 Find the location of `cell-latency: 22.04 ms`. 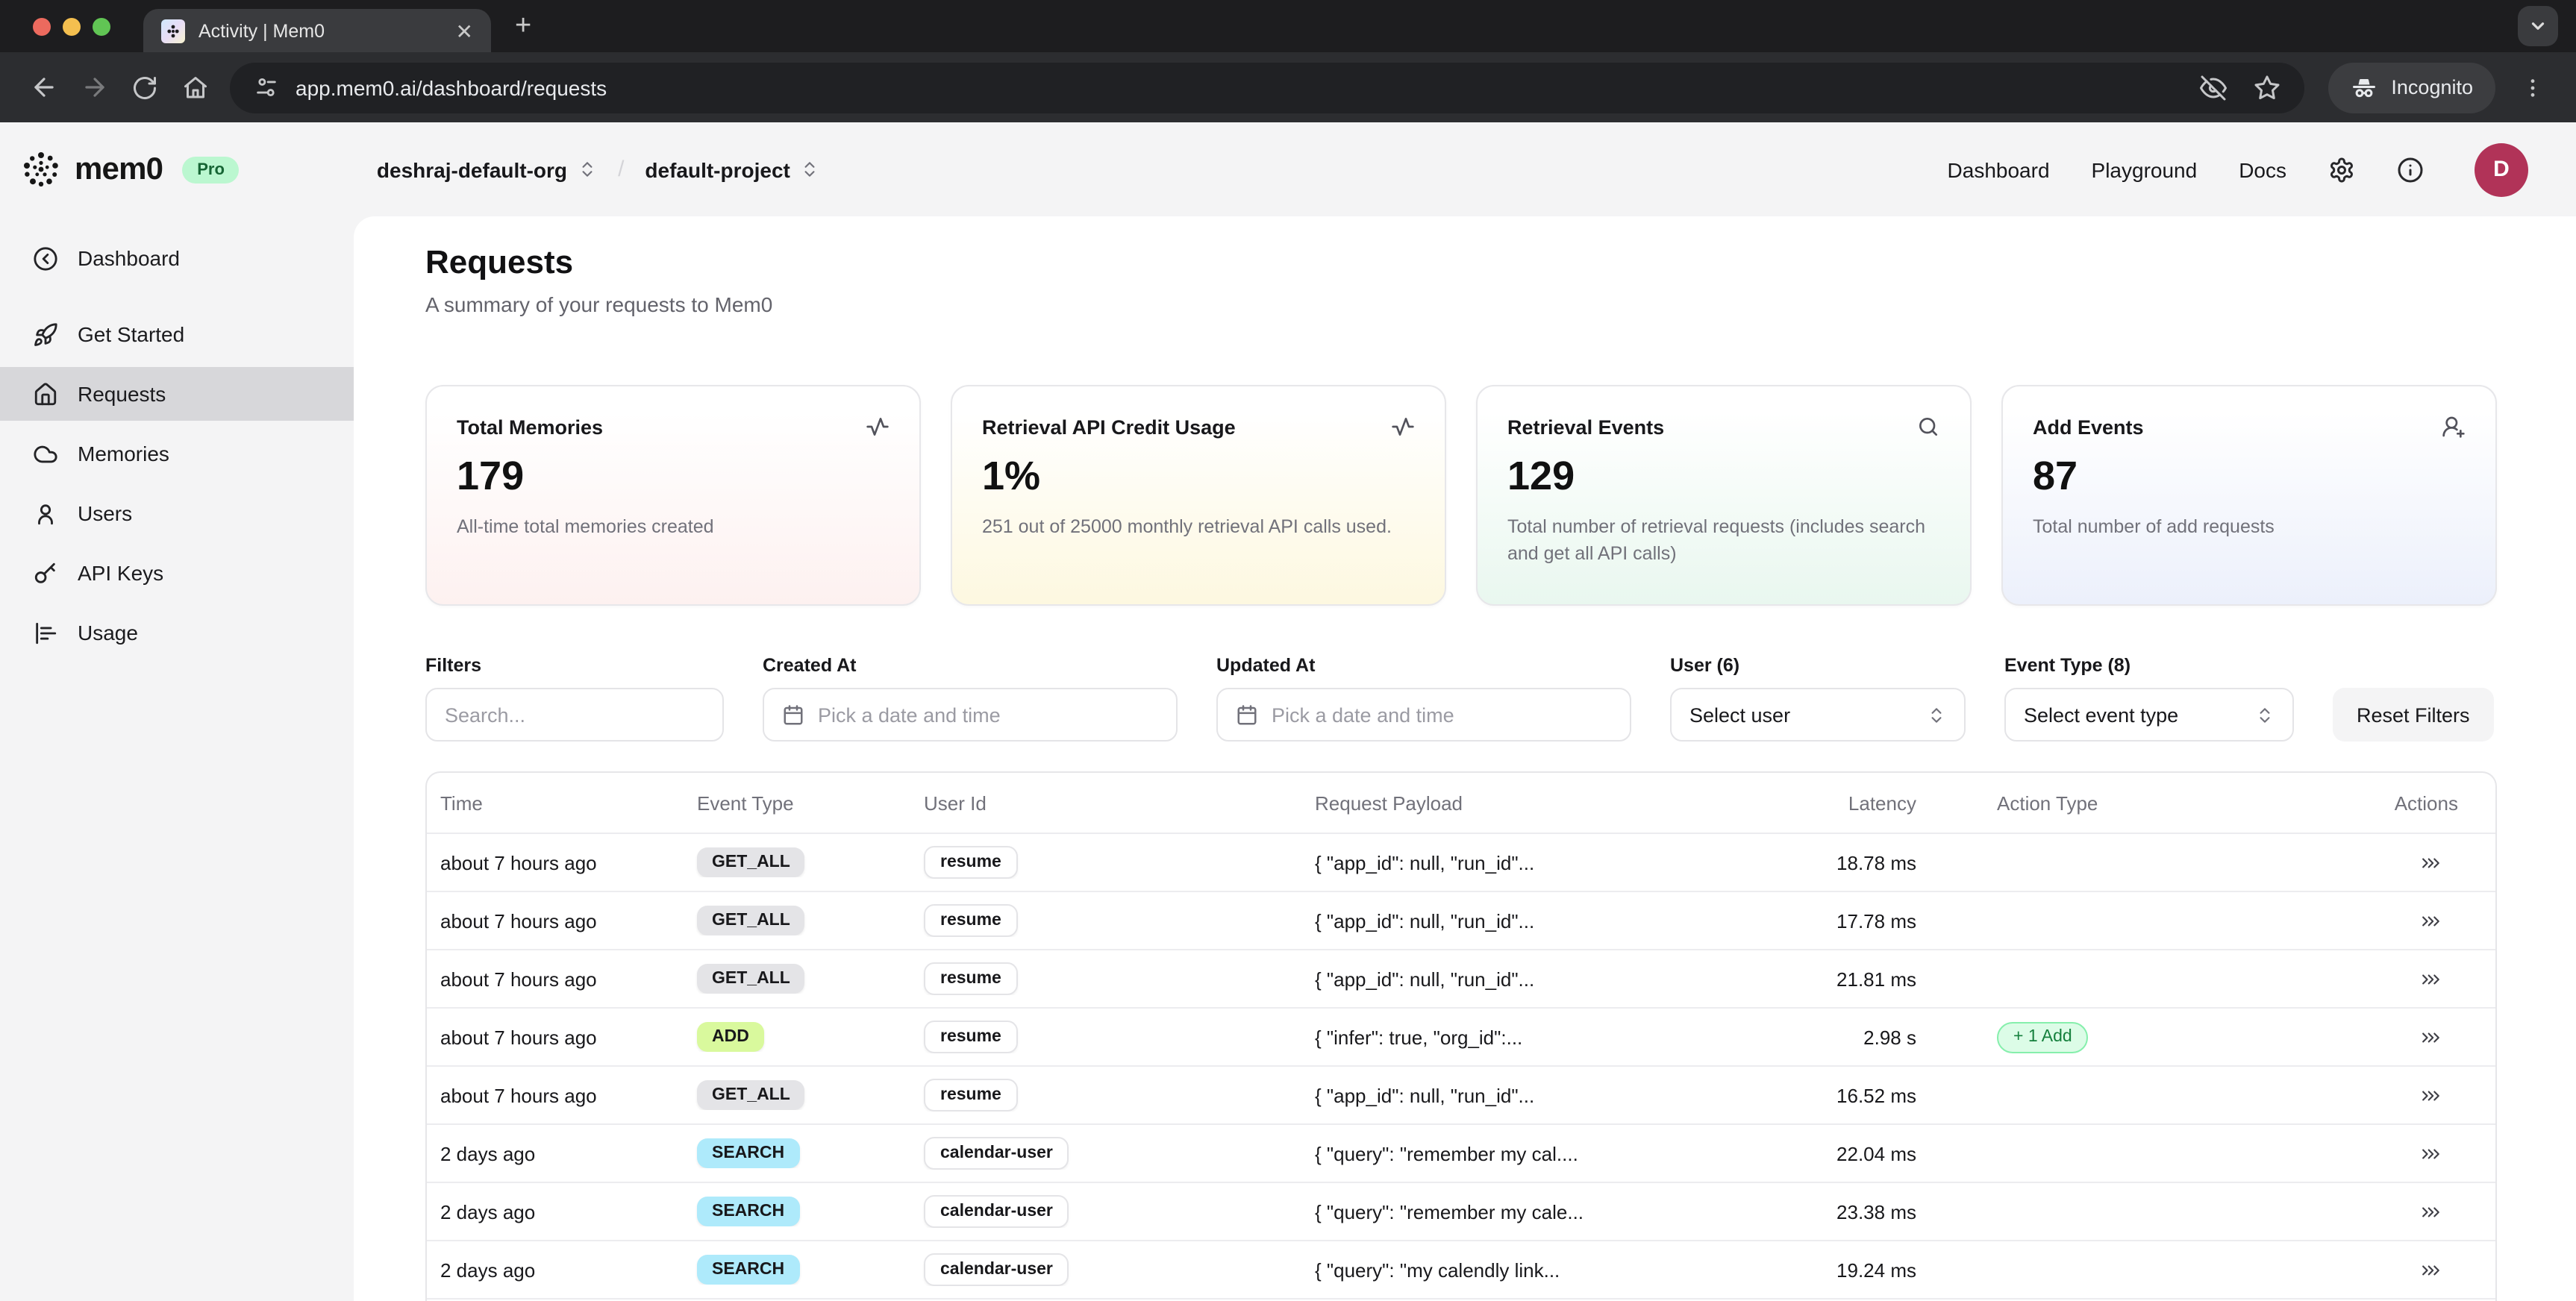

cell-latency: 22.04 ms is located at coordinates (1876, 1153).